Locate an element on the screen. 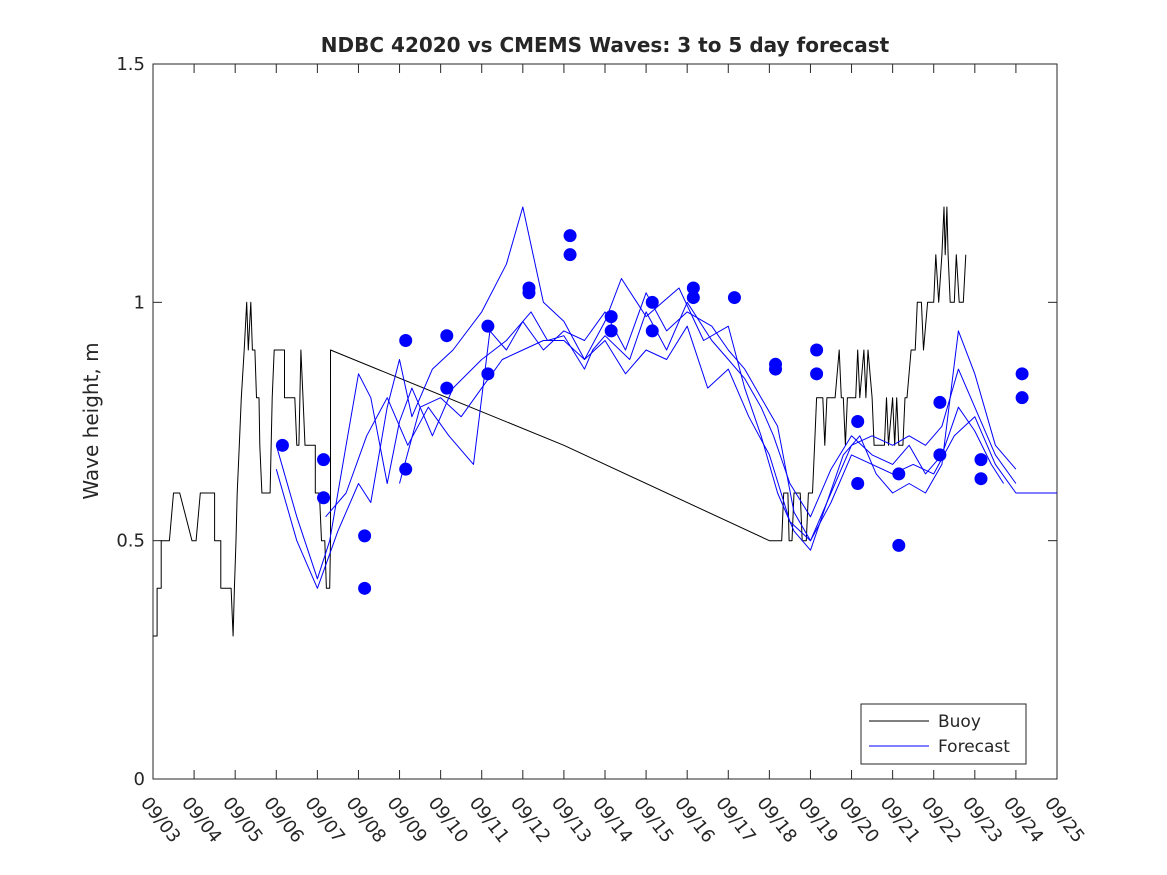 The height and width of the screenshot is (875, 1167). legend: Buoy Forecast is located at coordinates (943, 734).